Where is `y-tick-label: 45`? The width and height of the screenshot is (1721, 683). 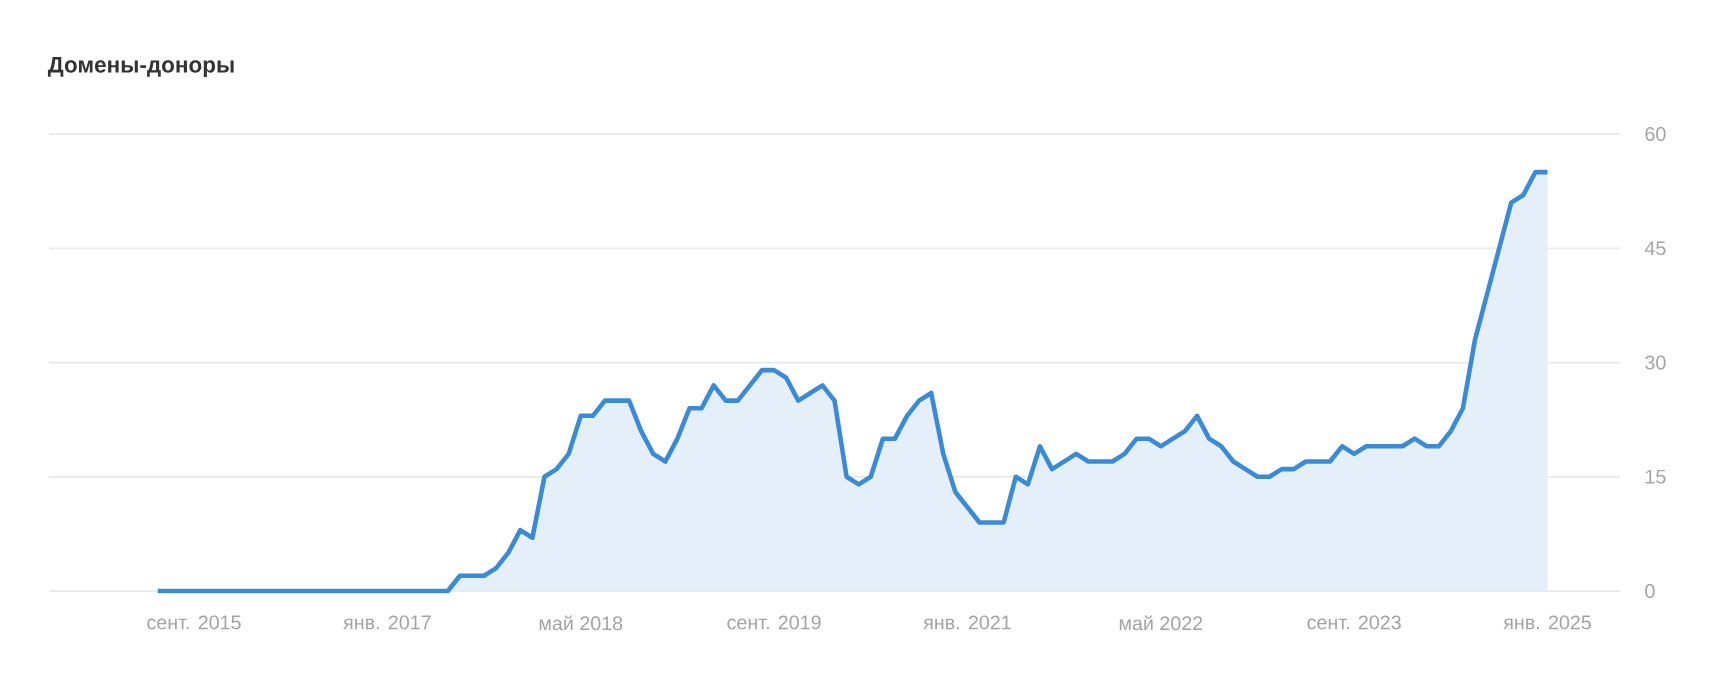 y-tick-label: 45 is located at coordinates (1655, 248).